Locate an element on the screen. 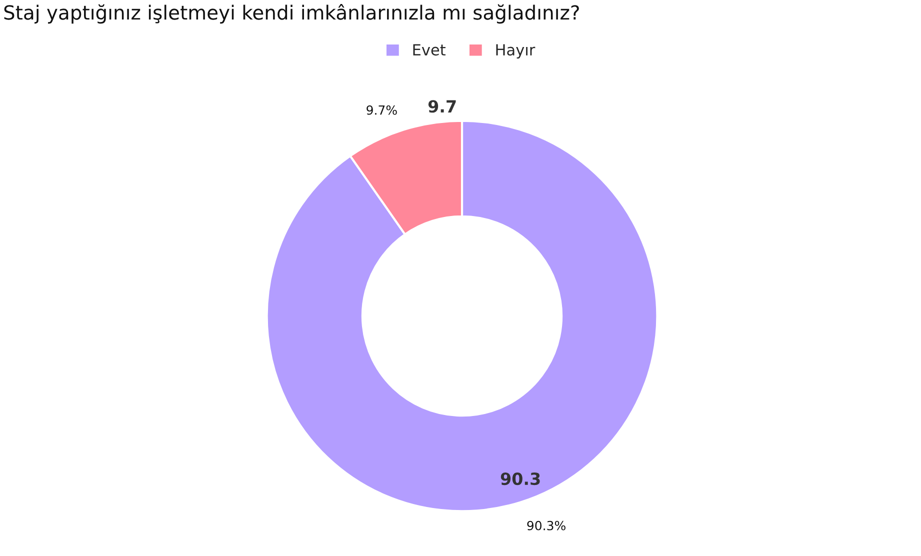 The width and height of the screenshot is (921, 556). chart-title: Staj yaptığınız işletmeyi kendi imkânlarınızla mı sağladınız? is located at coordinates (291, 14).